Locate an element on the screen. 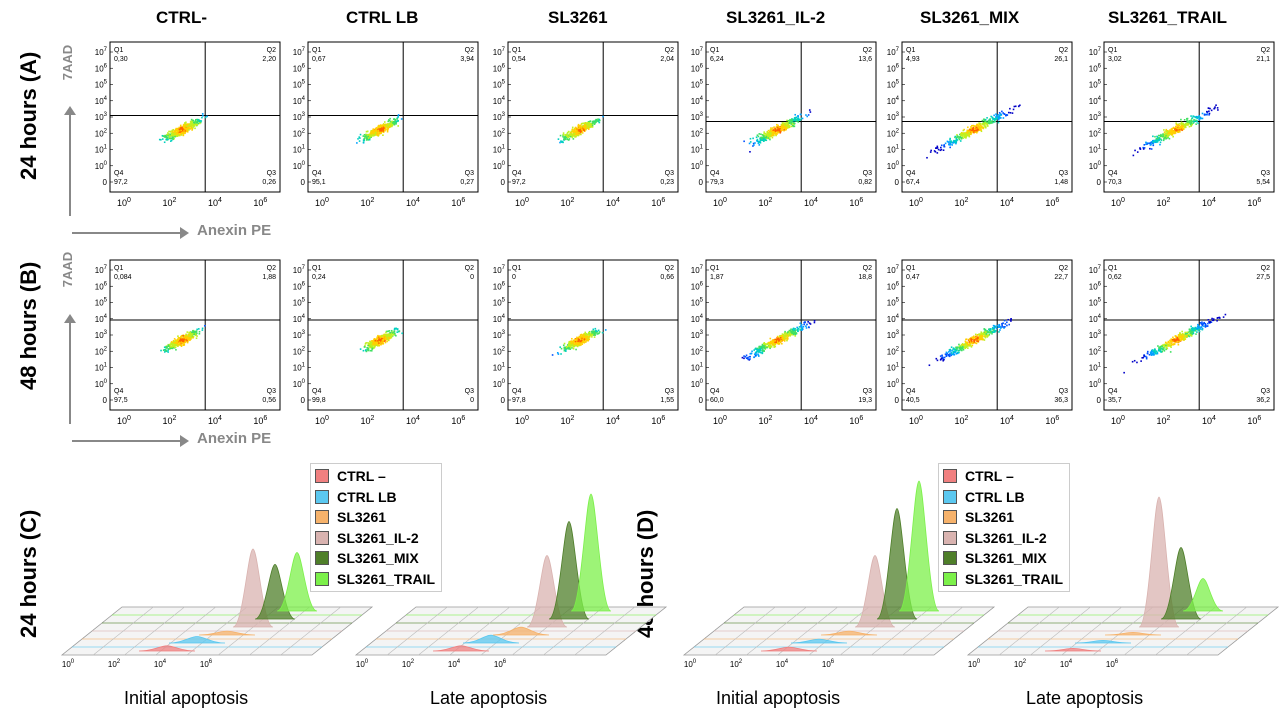 Image resolution: width=1280 pixels, height=720 pixels. quadrant-name: Q1 is located at coordinates (910, 268).